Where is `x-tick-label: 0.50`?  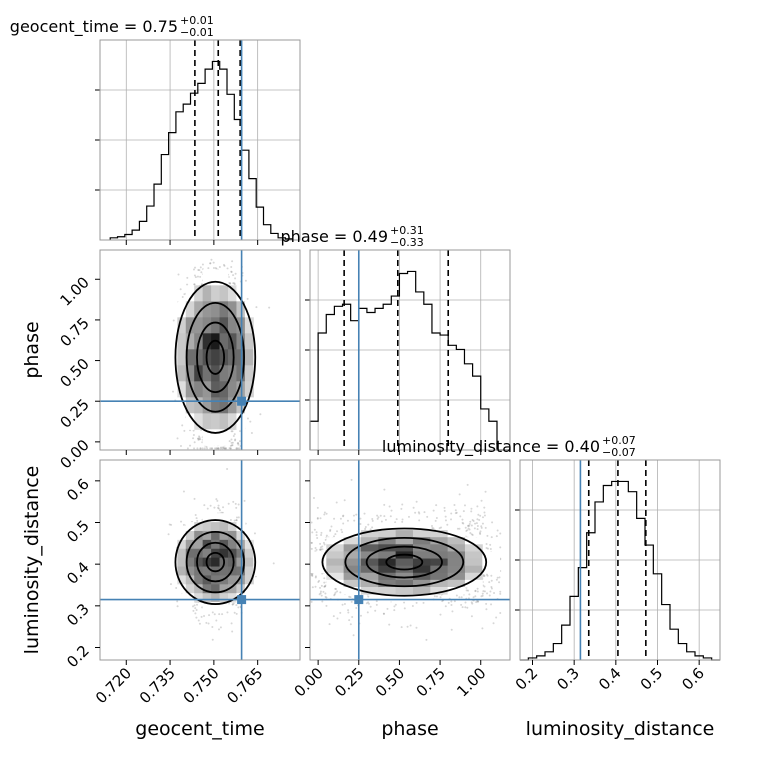
x-tick-label: 0.50 is located at coordinates (390, 682).